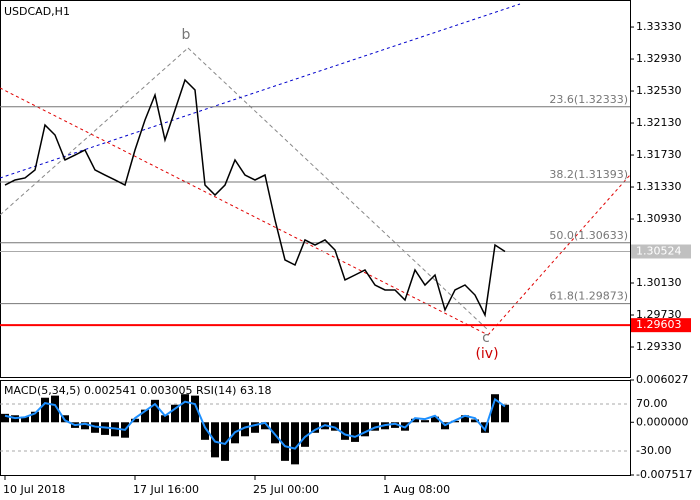 The width and height of the screenshot is (700, 500). I want to click on y-tick-label: 1.30130, so click(659, 282).